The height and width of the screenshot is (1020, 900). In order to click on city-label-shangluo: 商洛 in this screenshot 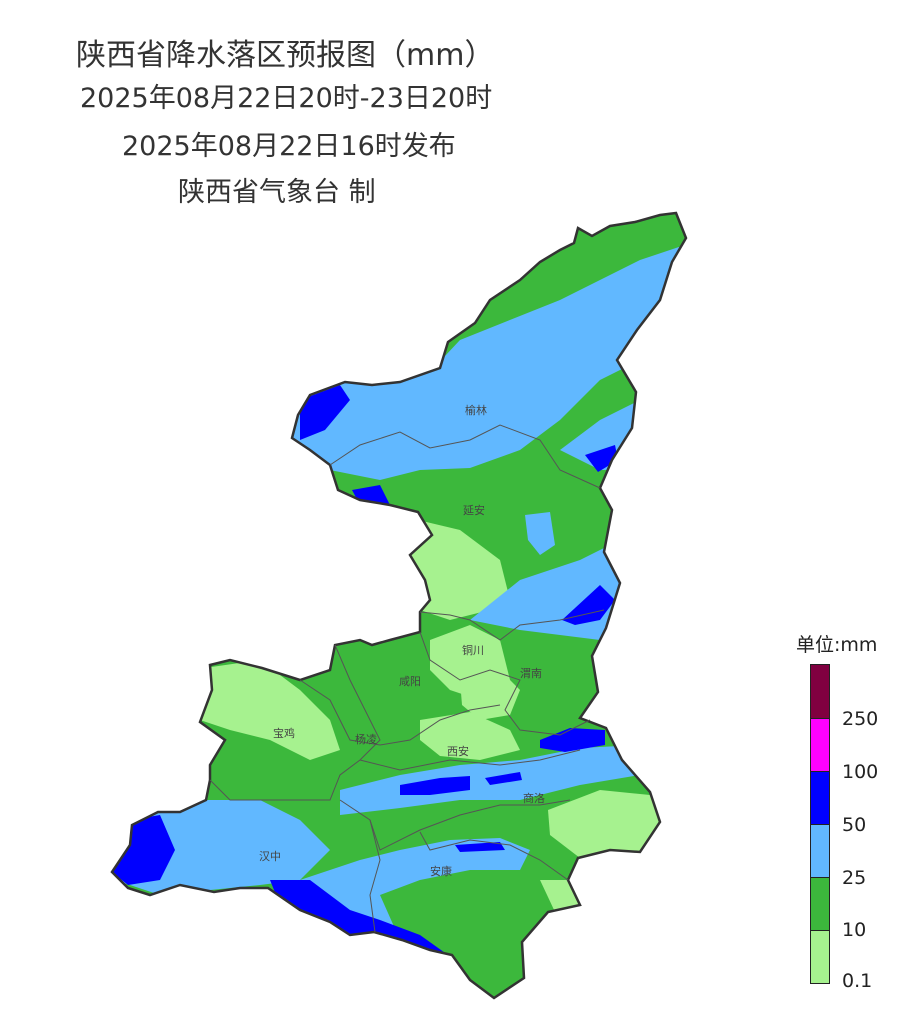, I will do `click(534, 798)`.